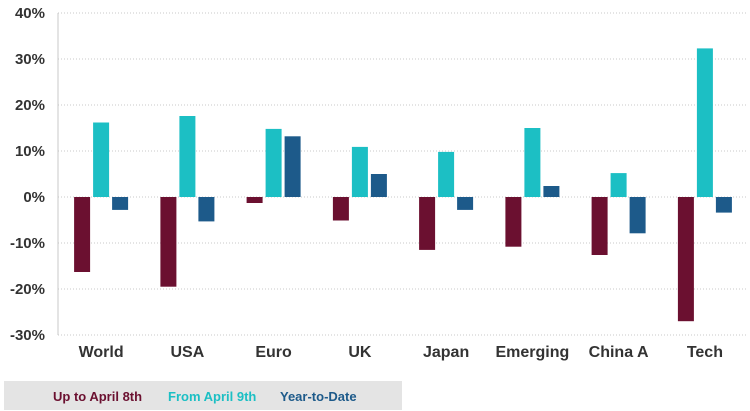  Describe the element at coordinates (30, 105) in the screenshot. I see `y-tick-label: 20%` at that location.